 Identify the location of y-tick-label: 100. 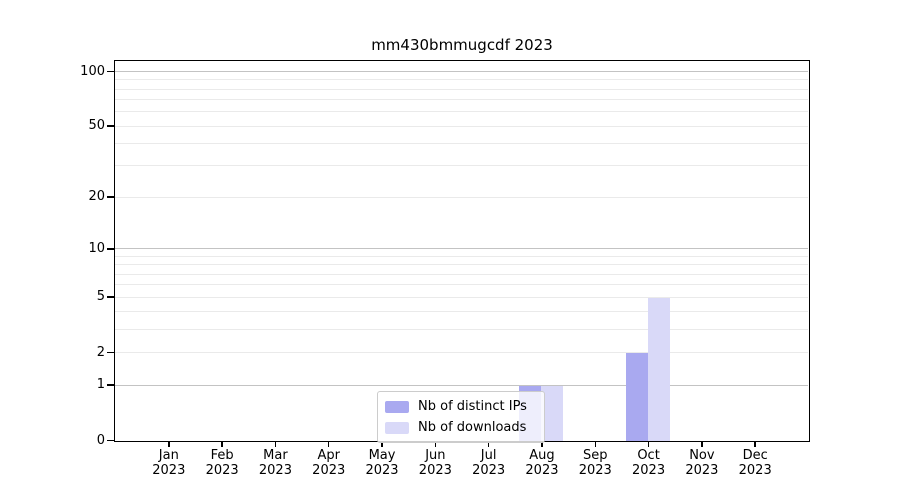
(92, 71).